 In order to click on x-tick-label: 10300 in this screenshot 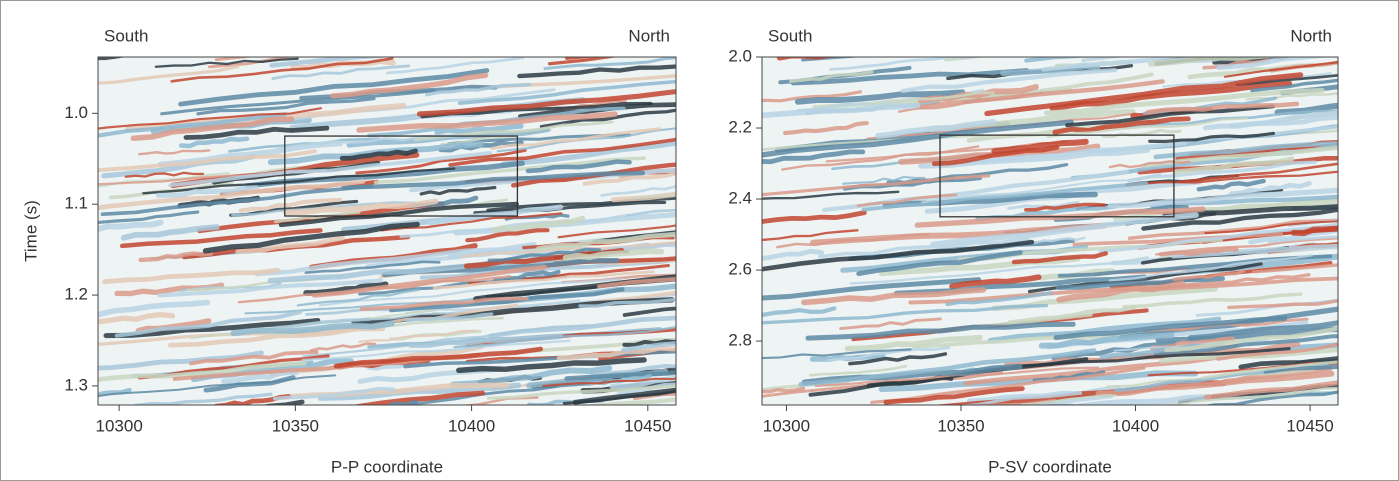, I will do `click(786, 425)`.